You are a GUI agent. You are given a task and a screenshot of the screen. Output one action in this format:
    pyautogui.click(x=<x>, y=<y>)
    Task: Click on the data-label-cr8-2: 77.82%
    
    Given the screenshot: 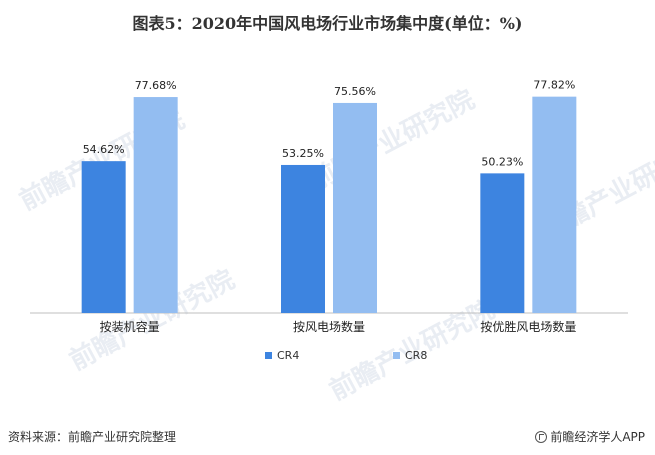 What is the action you would take?
    pyautogui.click(x=554, y=85)
    